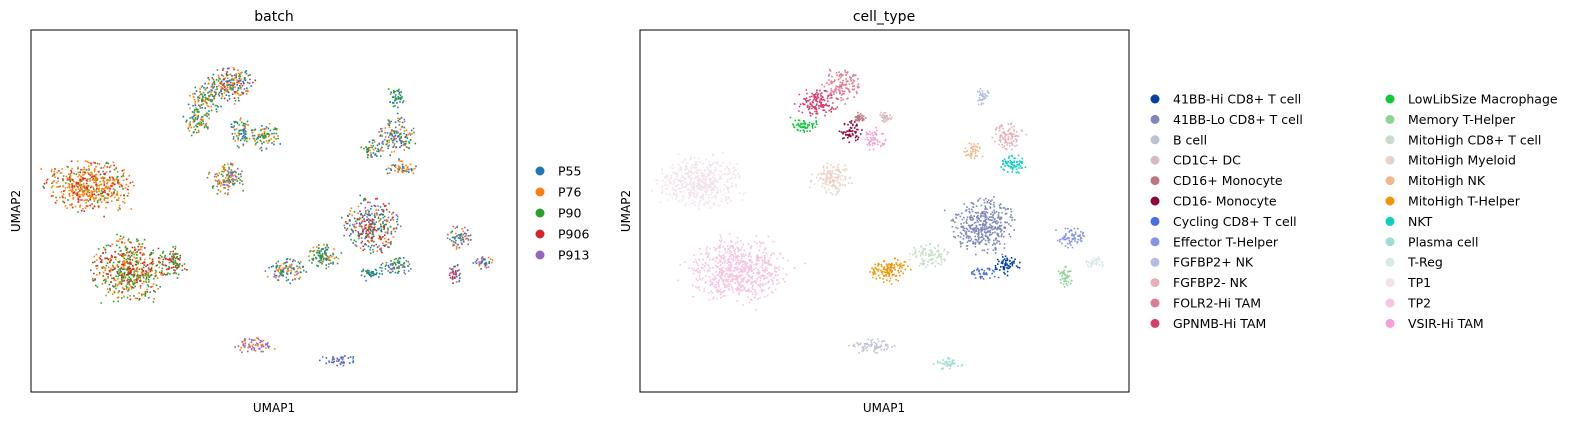  I want to click on batch-legend: P55 P76 P90 P906 P913, so click(562, 213).